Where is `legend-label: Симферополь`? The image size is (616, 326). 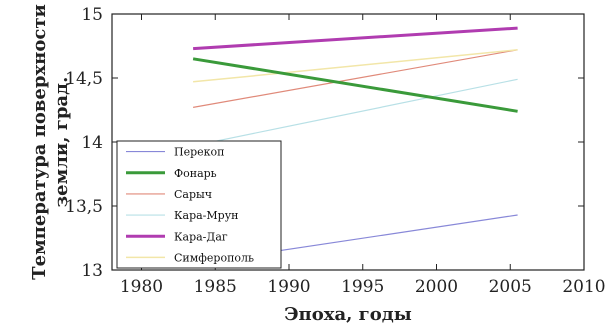
legend-label: Симферополь is located at coordinates (214, 257).